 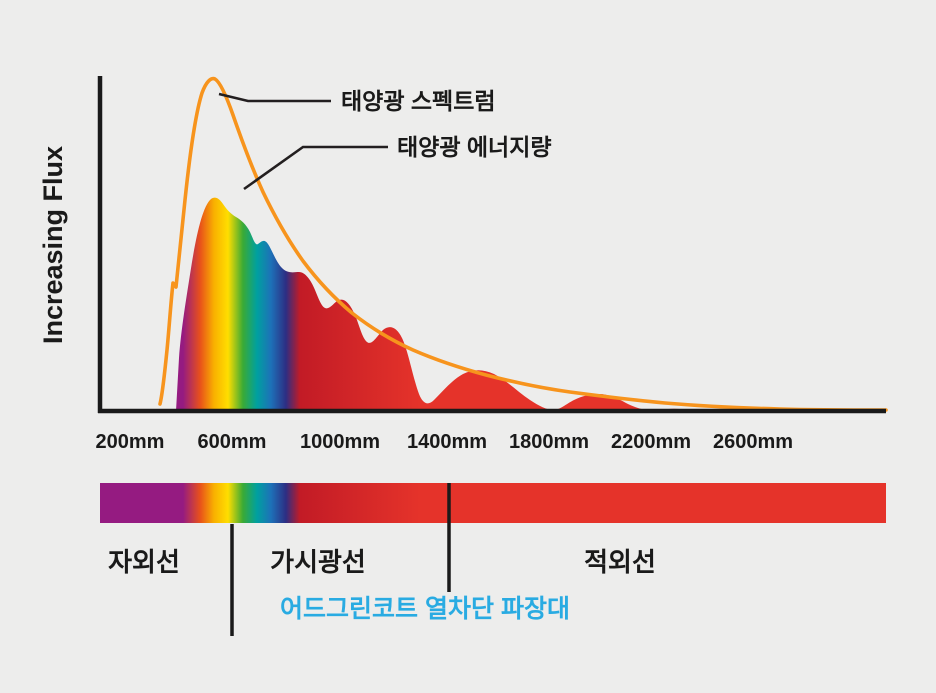 What do you see at coordinates (474, 147) in the screenshot?
I see `annotation-energy-area: 태양광 에너지량` at bounding box center [474, 147].